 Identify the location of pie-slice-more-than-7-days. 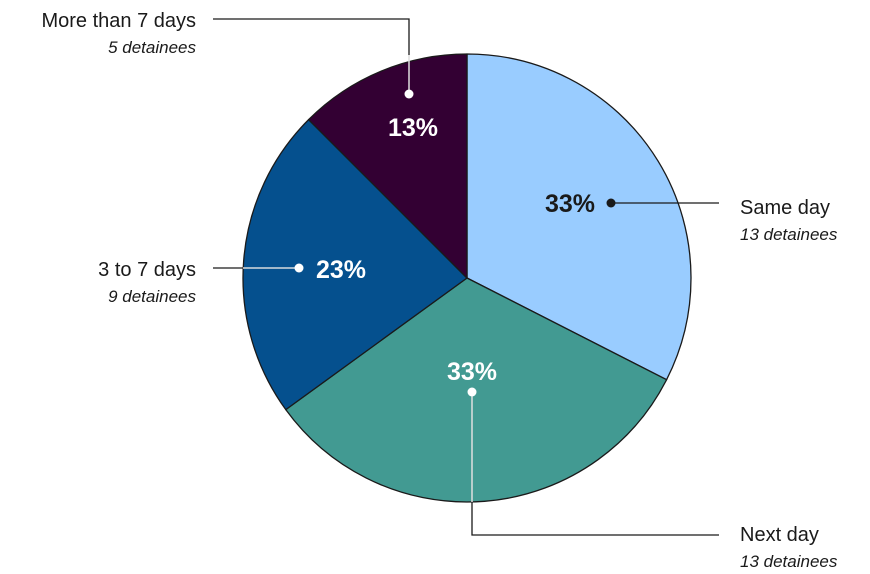
(387, 166).